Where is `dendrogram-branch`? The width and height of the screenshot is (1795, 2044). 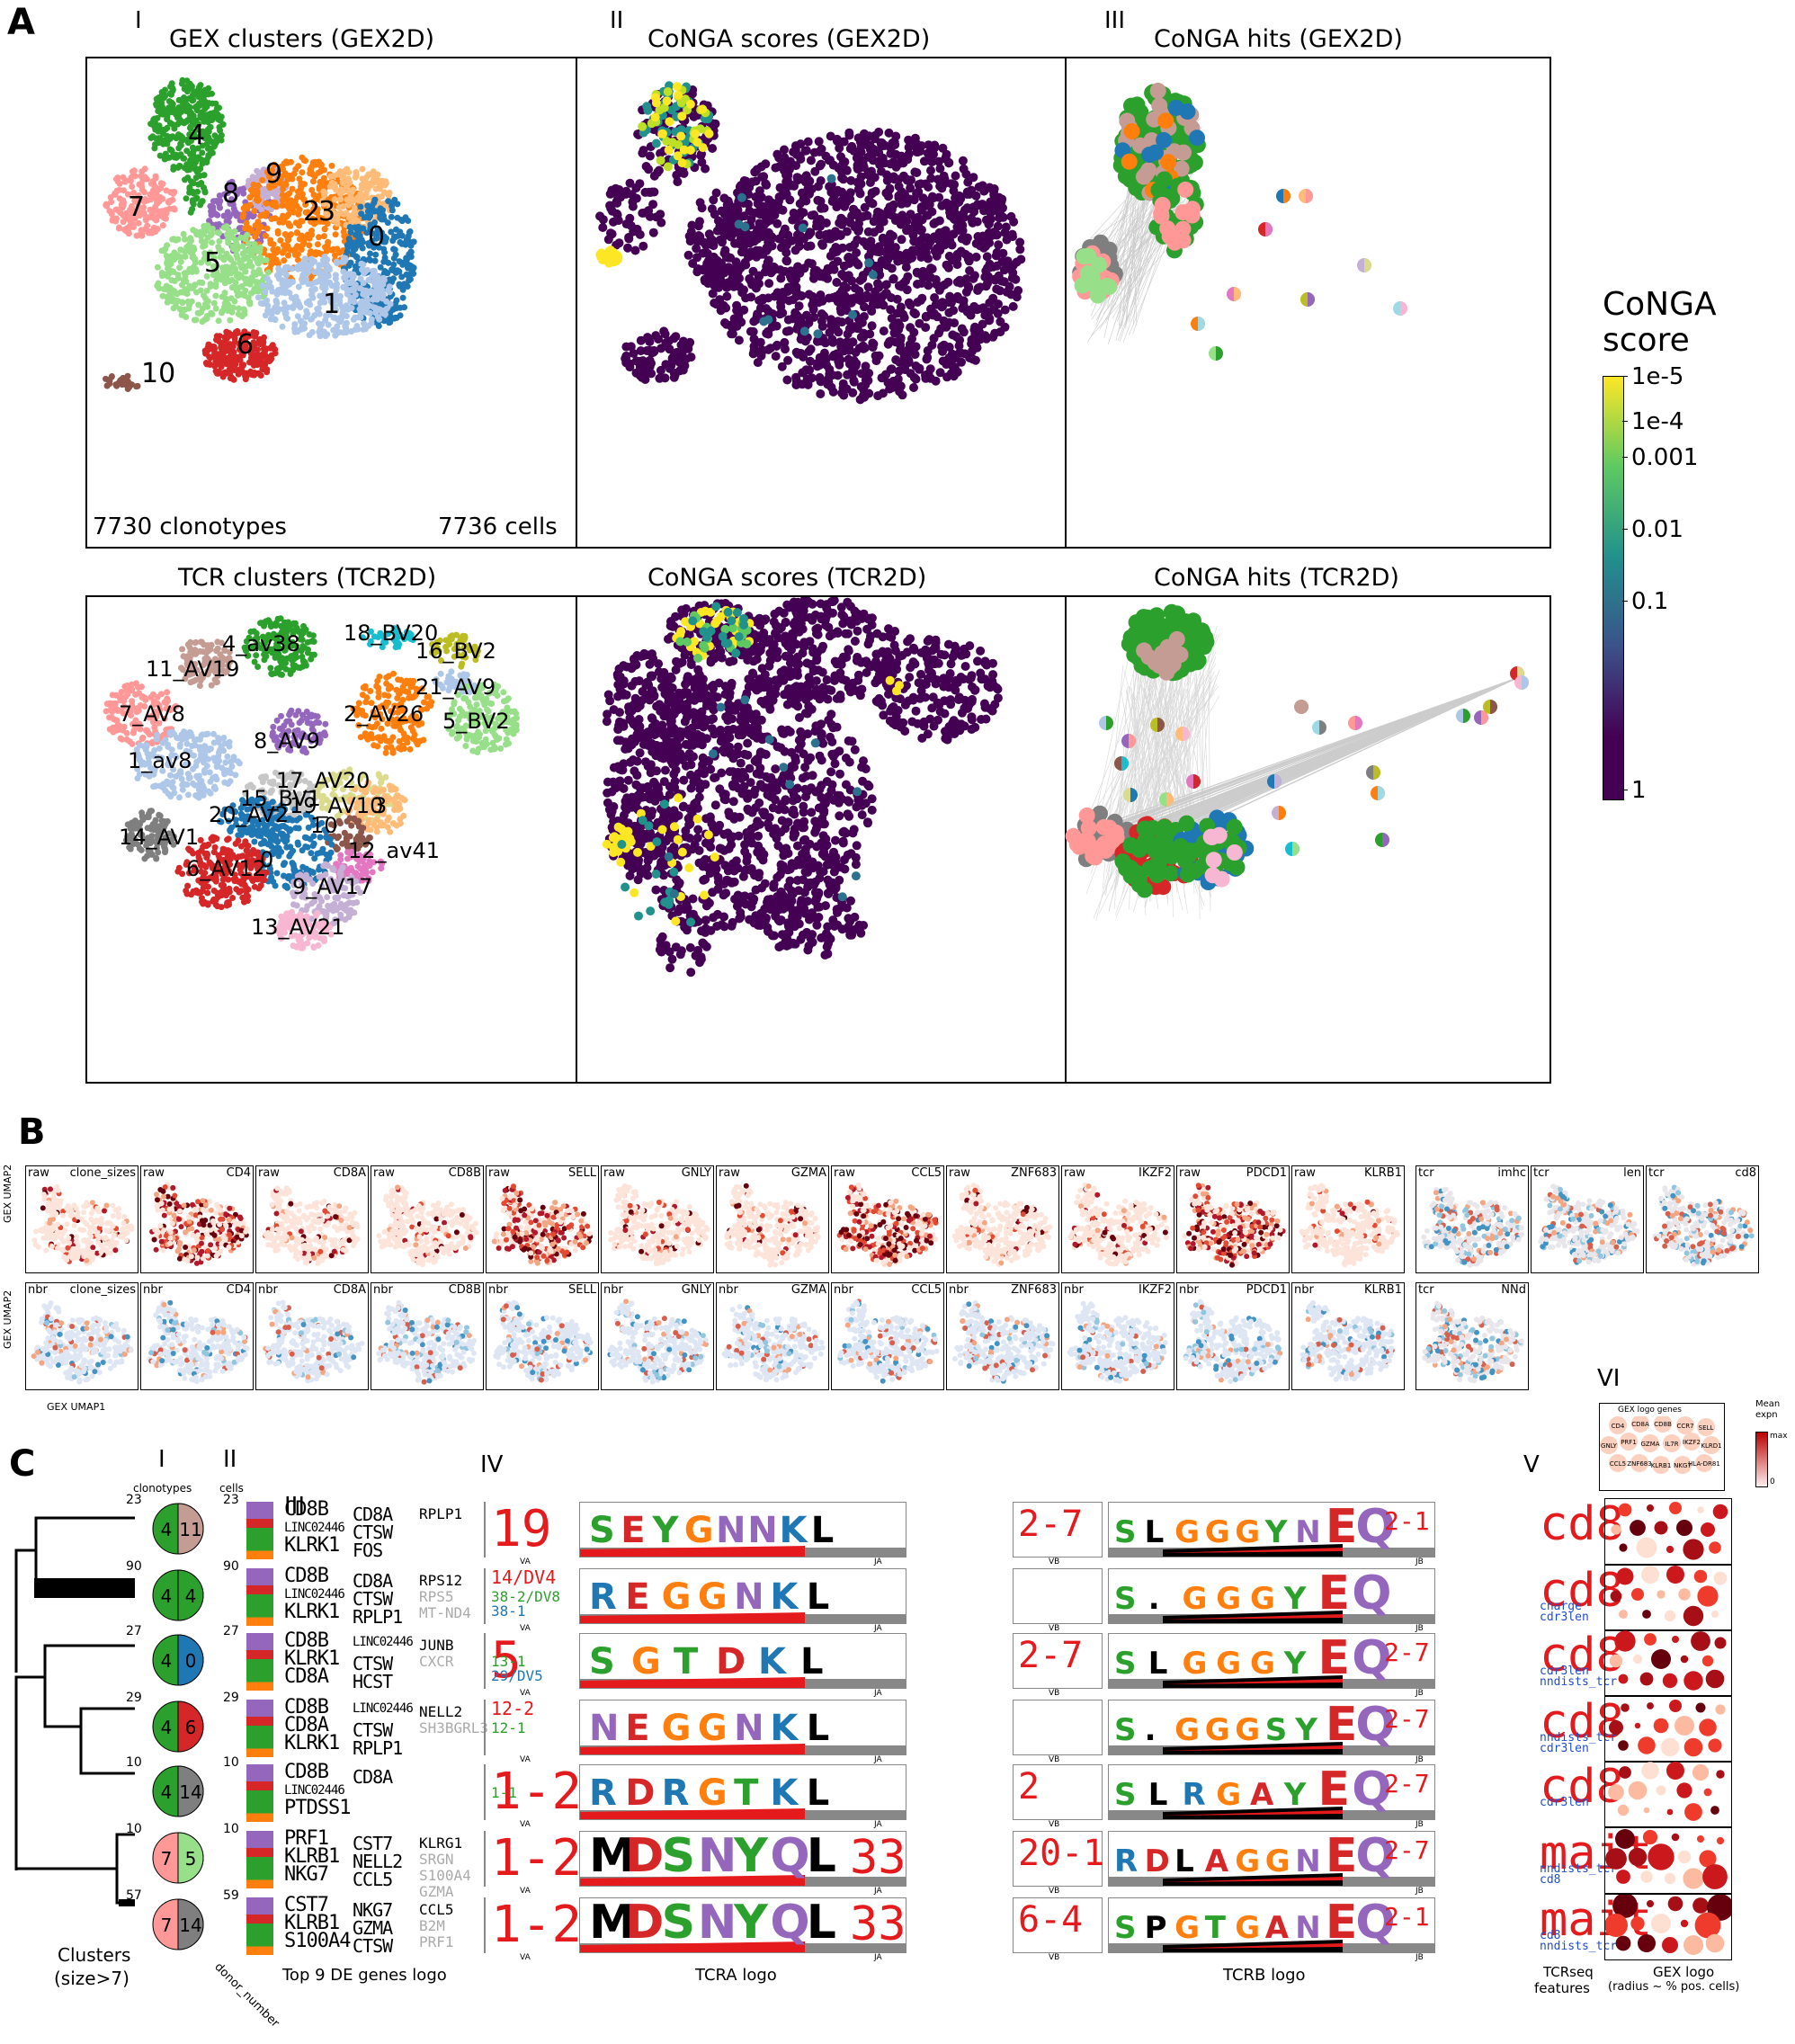
dendrogram-branch is located at coordinates (107, 1741).